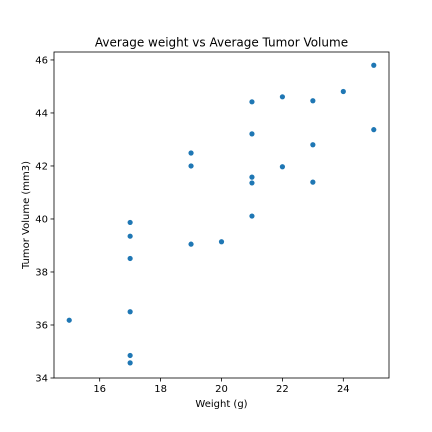  Describe the element at coordinates (160, 389) in the screenshot. I see `x-tick-label: 18` at that location.